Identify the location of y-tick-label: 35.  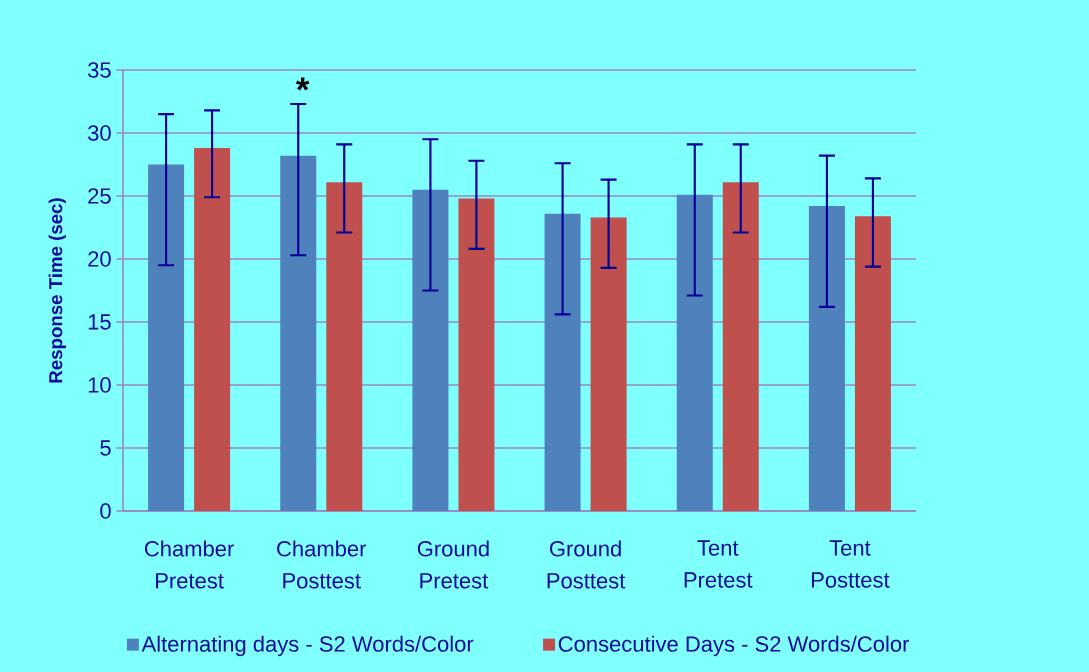
(99, 70).